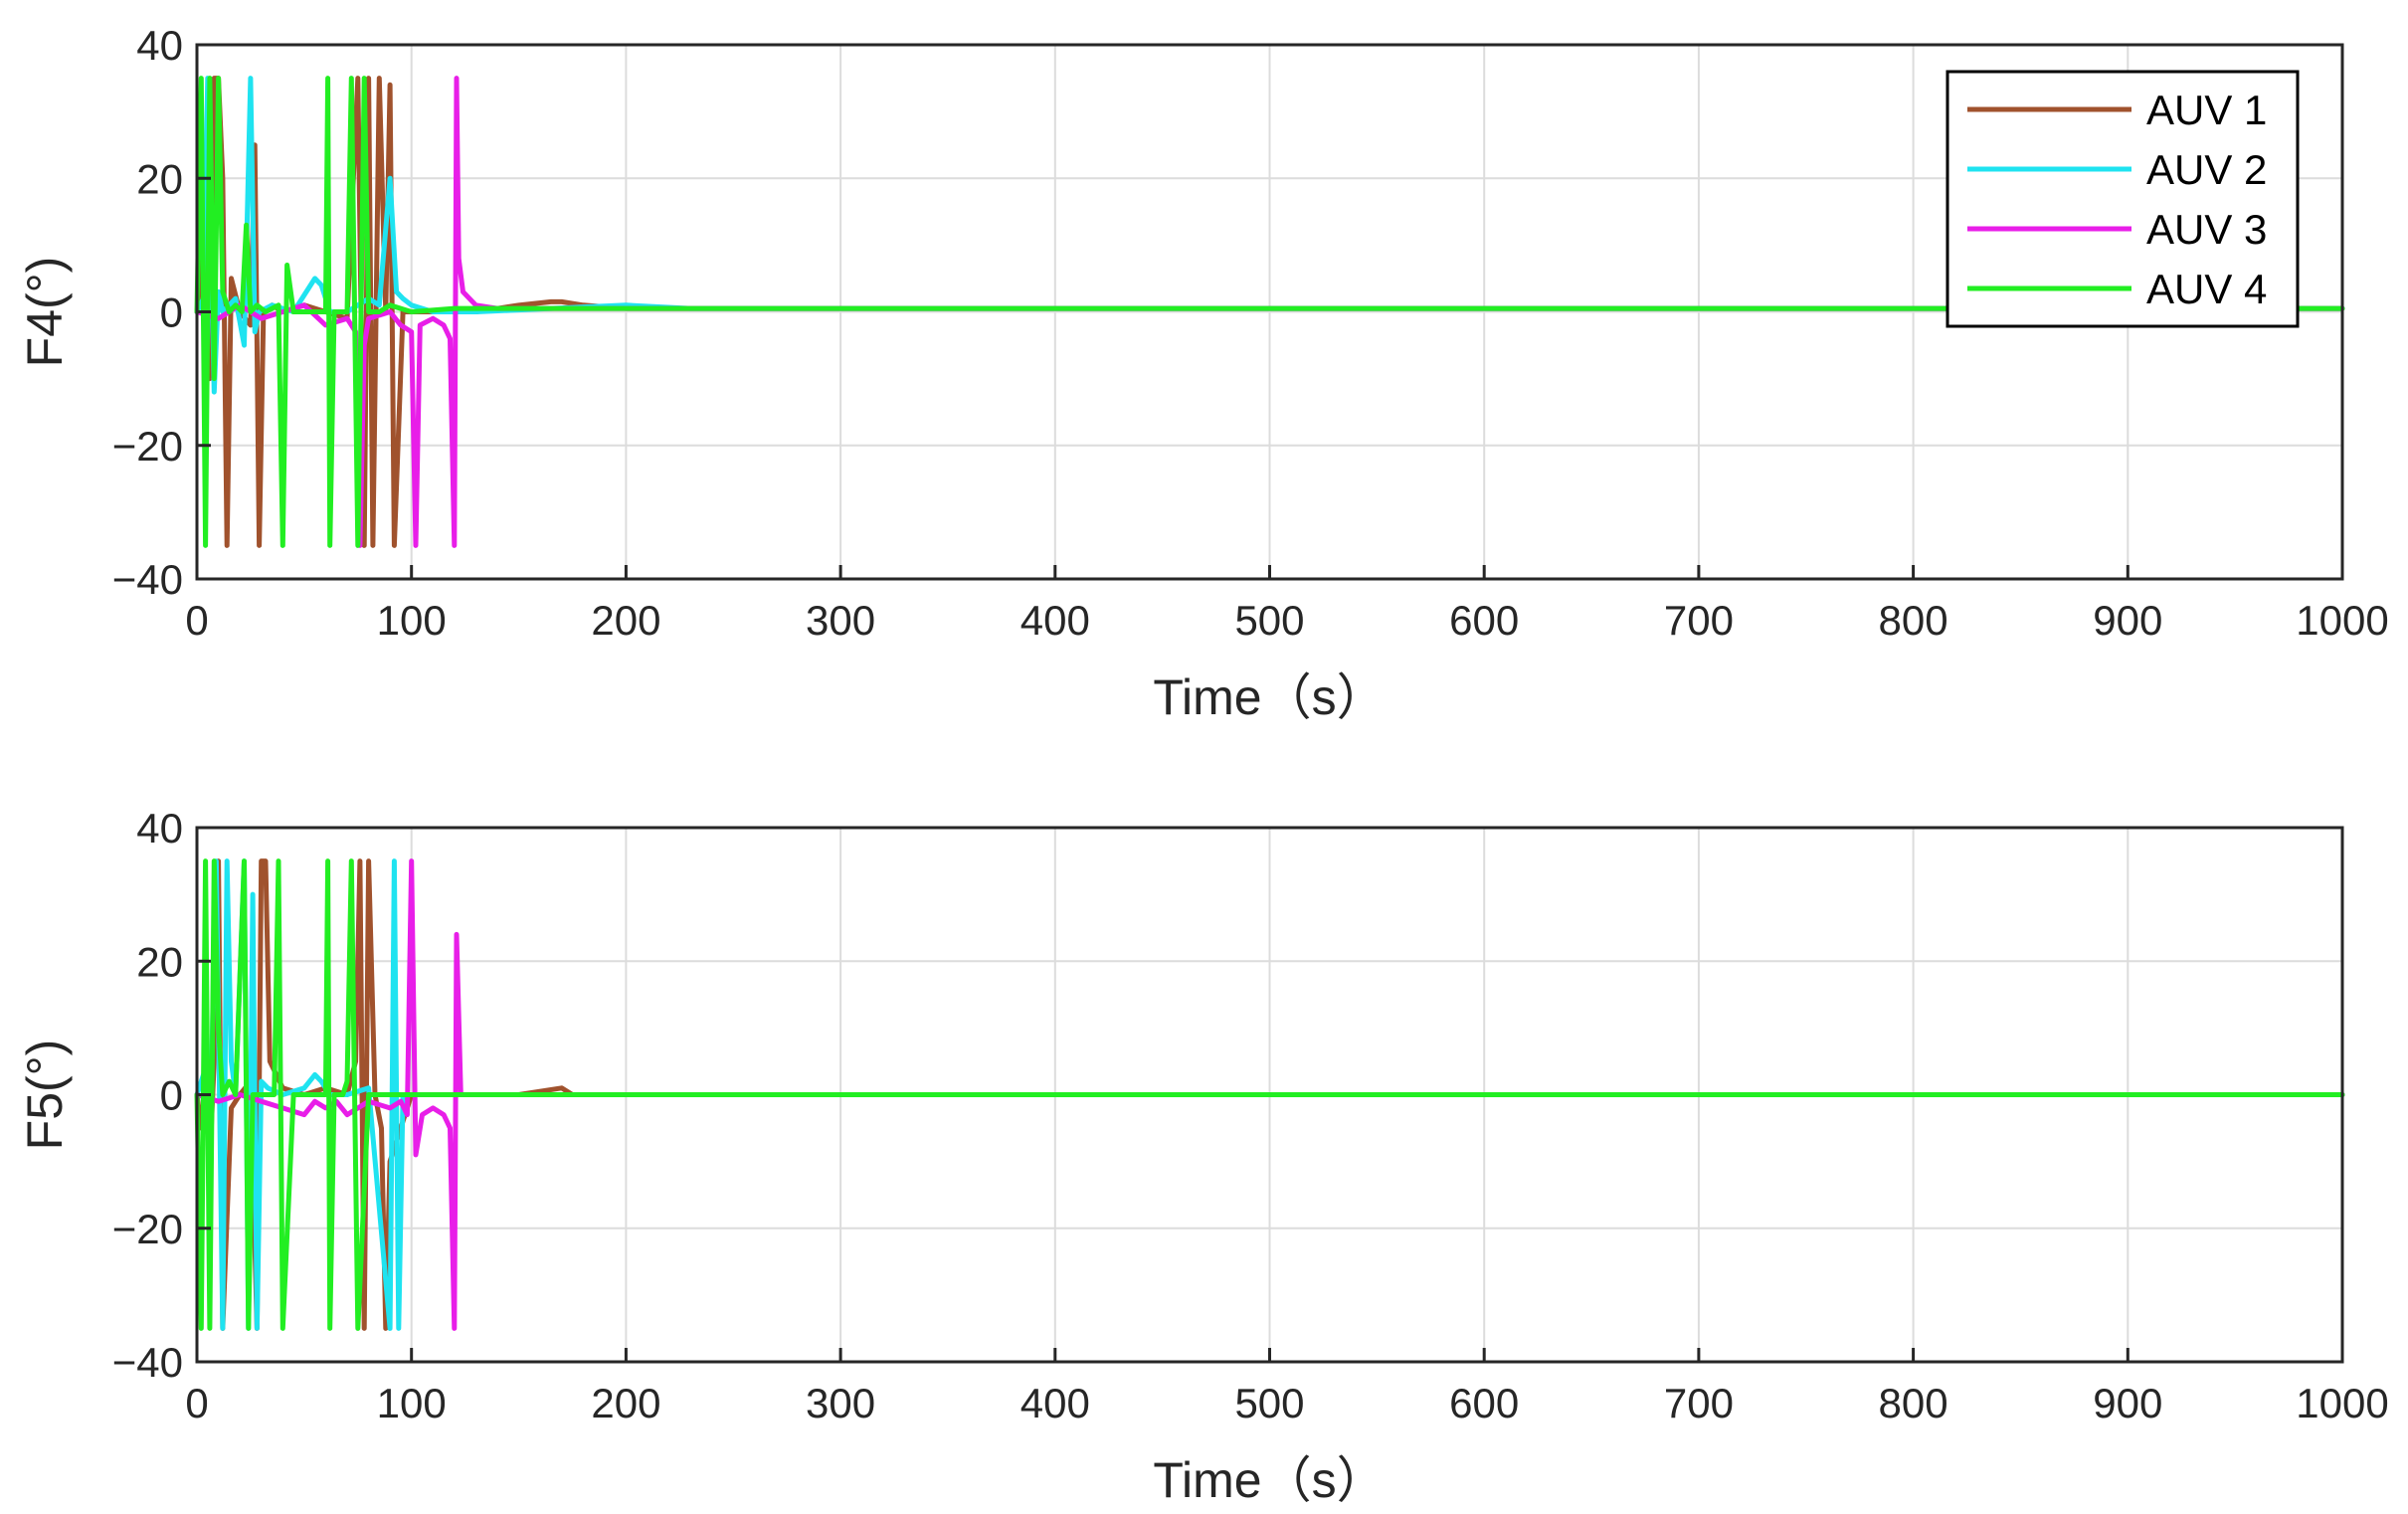  What do you see at coordinates (2207, 289) in the screenshot?
I see `legend-label-auv-4: AUV 4` at bounding box center [2207, 289].